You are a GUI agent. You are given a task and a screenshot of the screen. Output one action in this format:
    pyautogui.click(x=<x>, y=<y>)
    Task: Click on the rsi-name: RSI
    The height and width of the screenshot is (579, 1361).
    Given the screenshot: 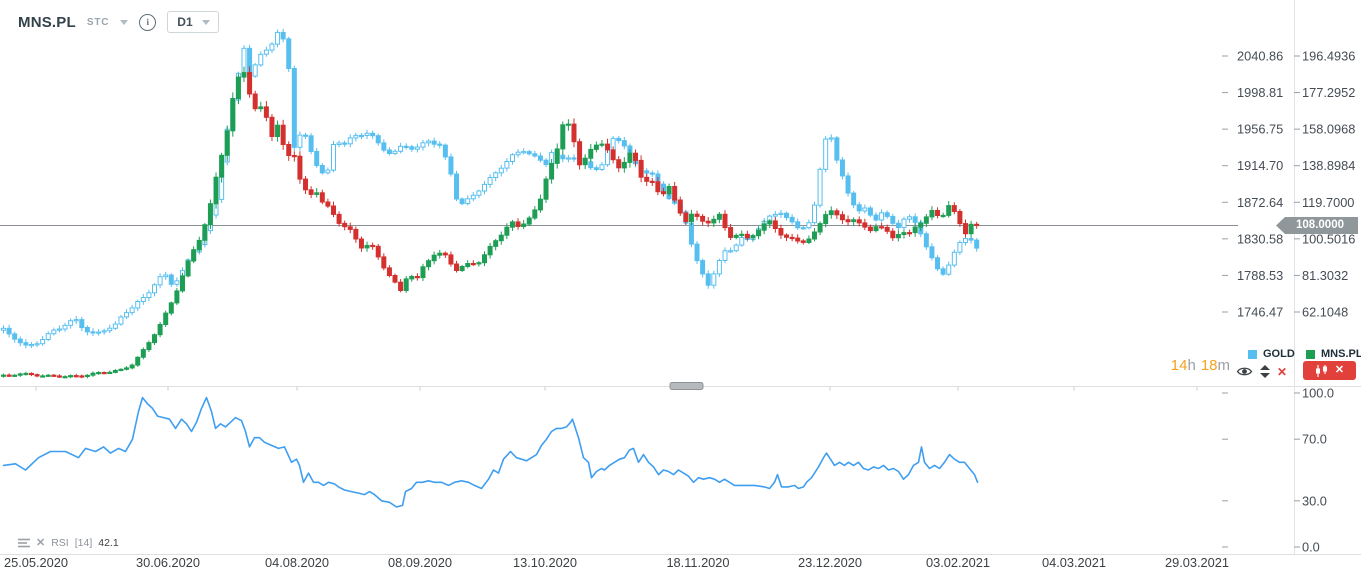 What is the action you would take?
    pyautogui.click(x=60, y=543)
    